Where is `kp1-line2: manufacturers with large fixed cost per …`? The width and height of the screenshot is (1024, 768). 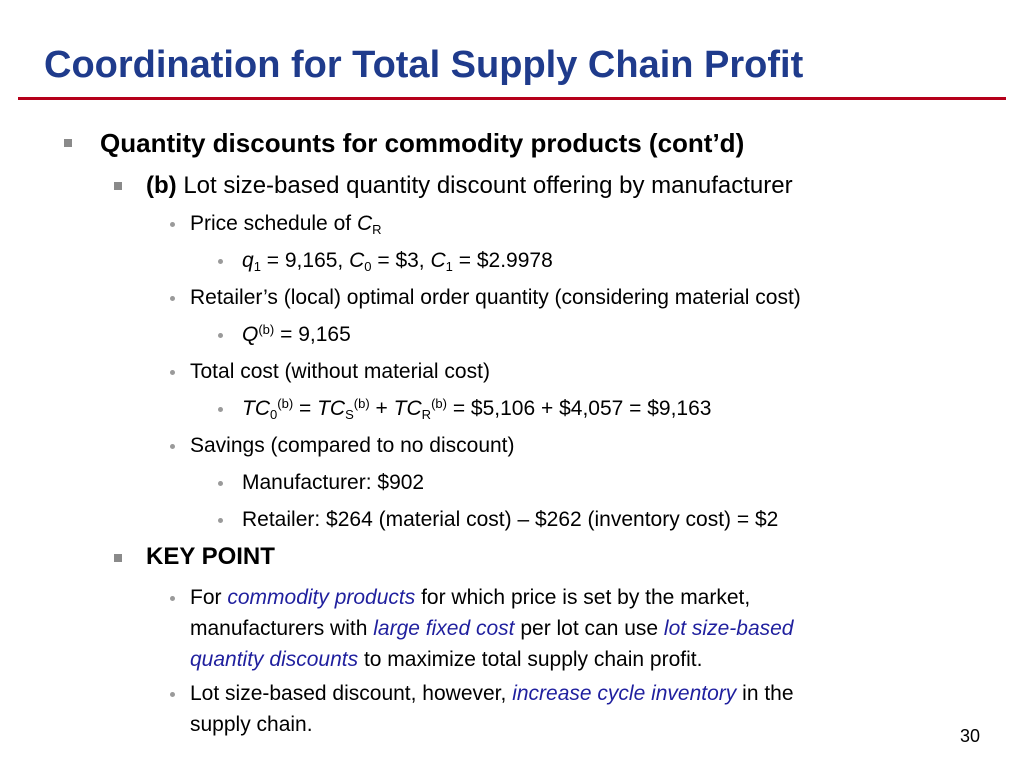 kp1-line2: manufacturers with large fixed cost per … is located at coordinates (492, 628).